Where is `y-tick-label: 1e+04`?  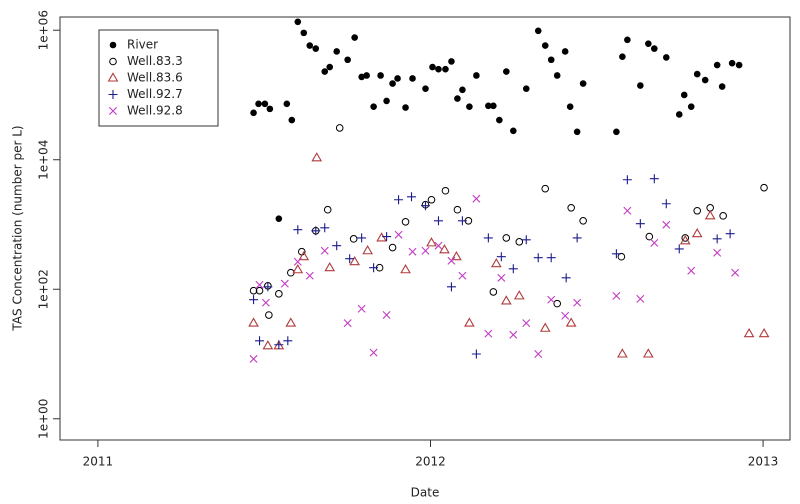
y-tick-label: 1e+04 is located at coordinates (44, 160).